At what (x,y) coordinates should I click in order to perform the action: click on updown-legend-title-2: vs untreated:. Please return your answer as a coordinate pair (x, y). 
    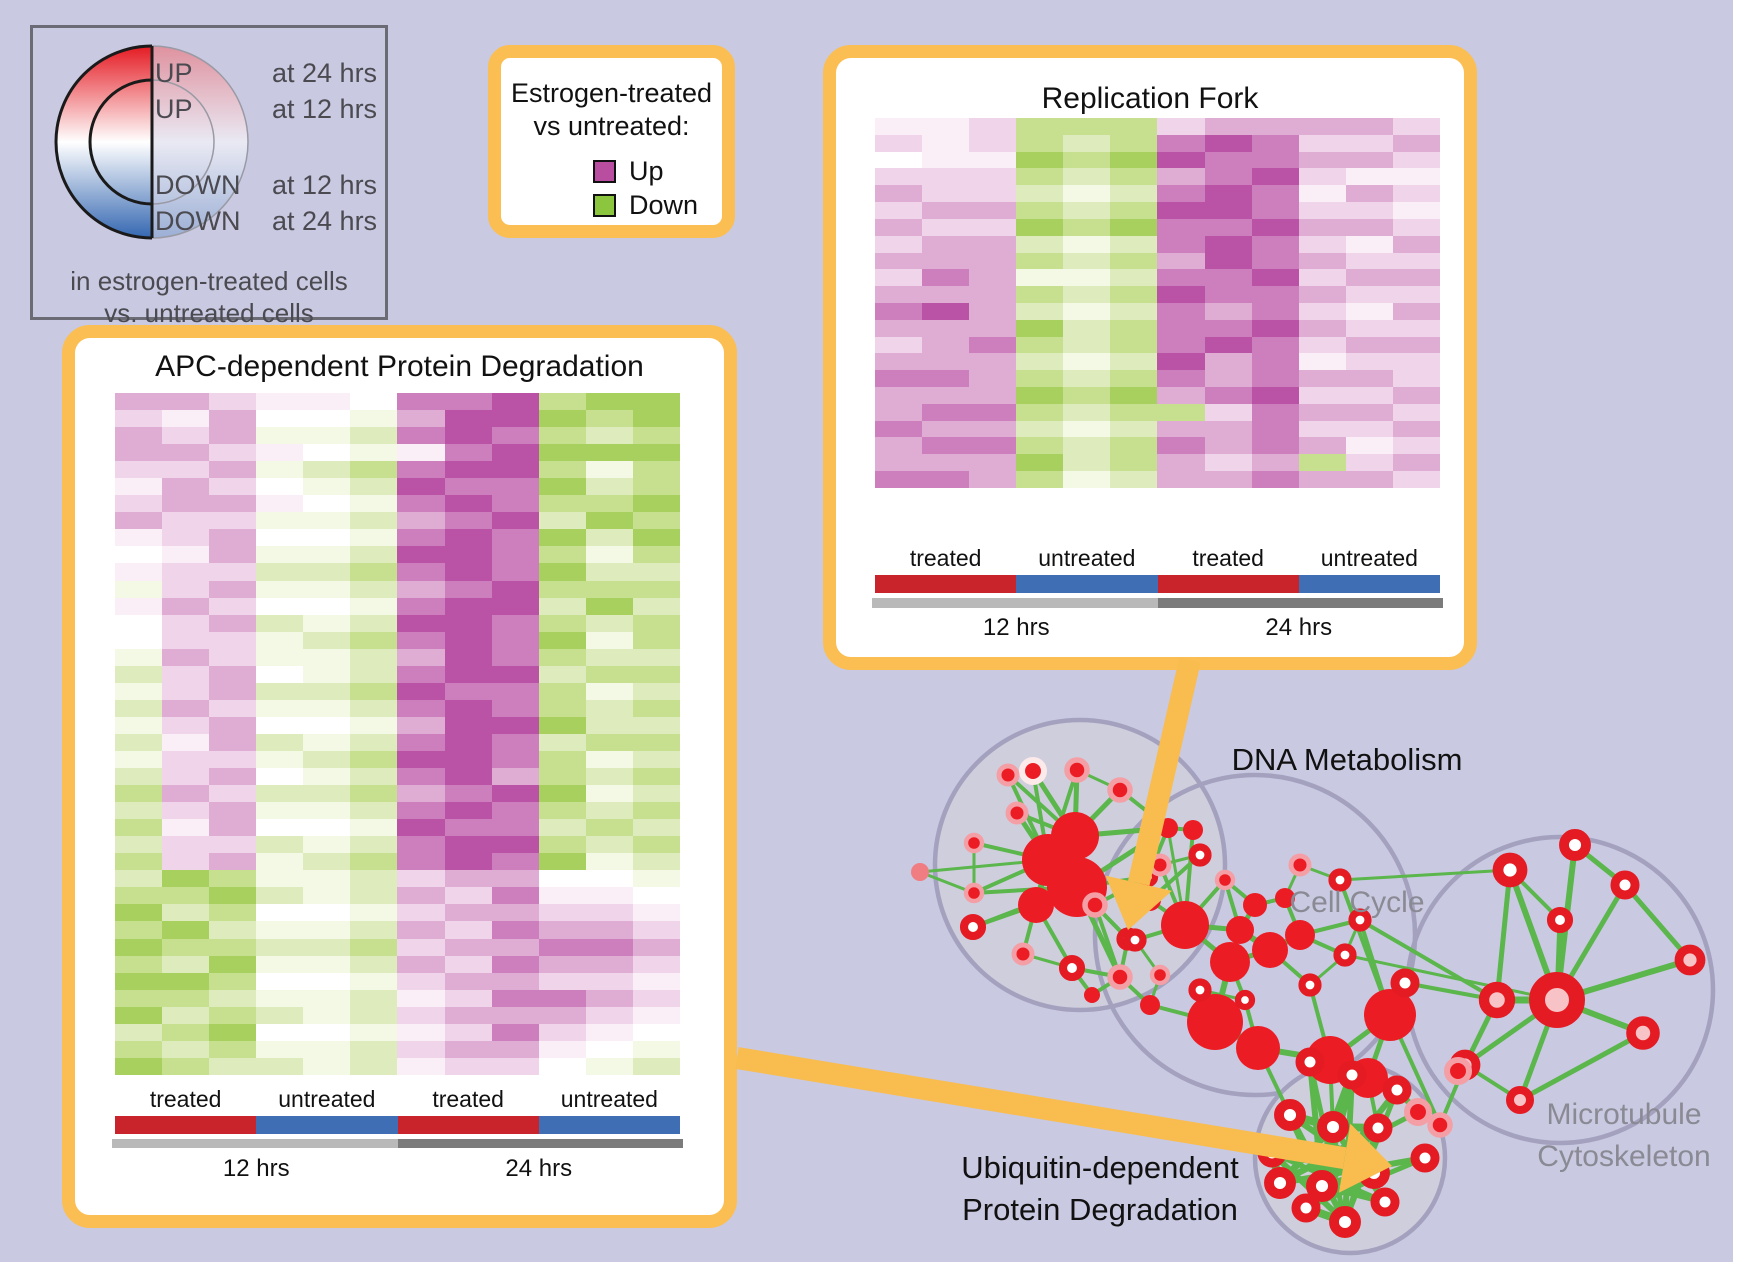
    Looking at the image, I should click on (611, 126).